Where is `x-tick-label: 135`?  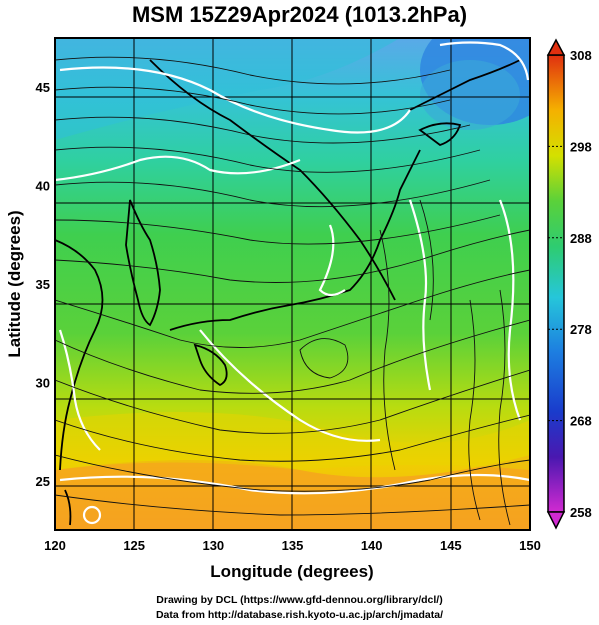
x-tick-label: 135 is located at coordinates (293, 545).